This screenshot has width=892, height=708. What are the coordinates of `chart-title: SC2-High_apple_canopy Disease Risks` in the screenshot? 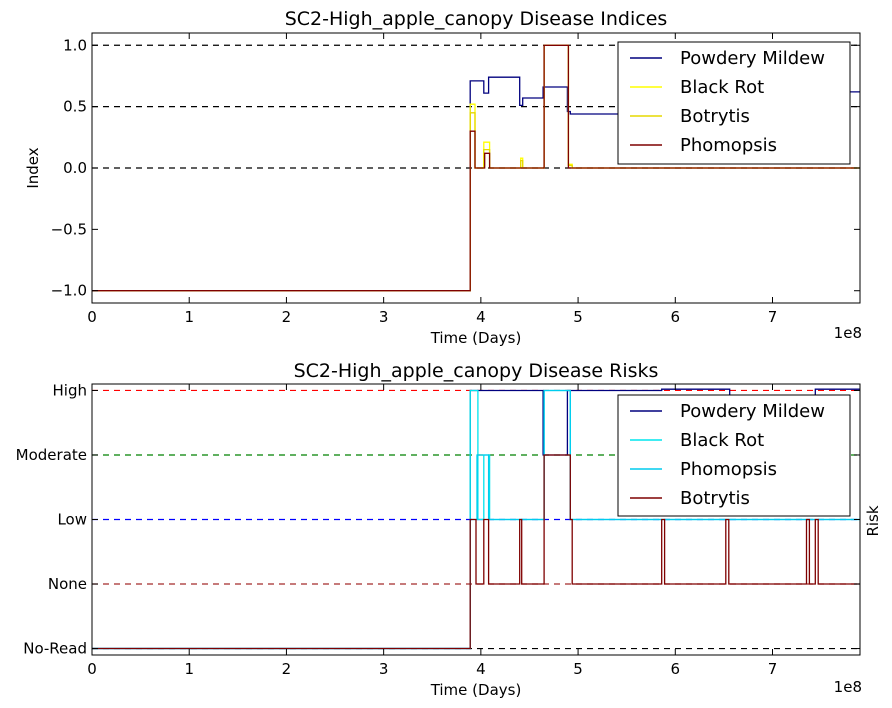 It's located at (476, 371).